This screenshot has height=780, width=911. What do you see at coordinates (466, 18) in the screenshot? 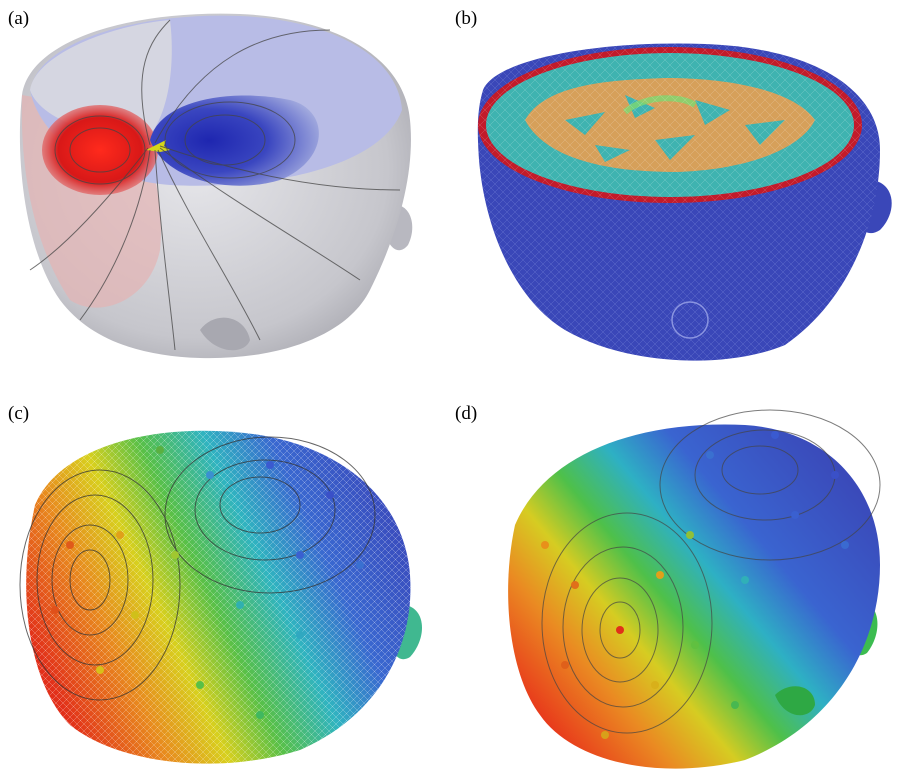
I see `panel-b-label: (b)` at bounding box center [466, 18].